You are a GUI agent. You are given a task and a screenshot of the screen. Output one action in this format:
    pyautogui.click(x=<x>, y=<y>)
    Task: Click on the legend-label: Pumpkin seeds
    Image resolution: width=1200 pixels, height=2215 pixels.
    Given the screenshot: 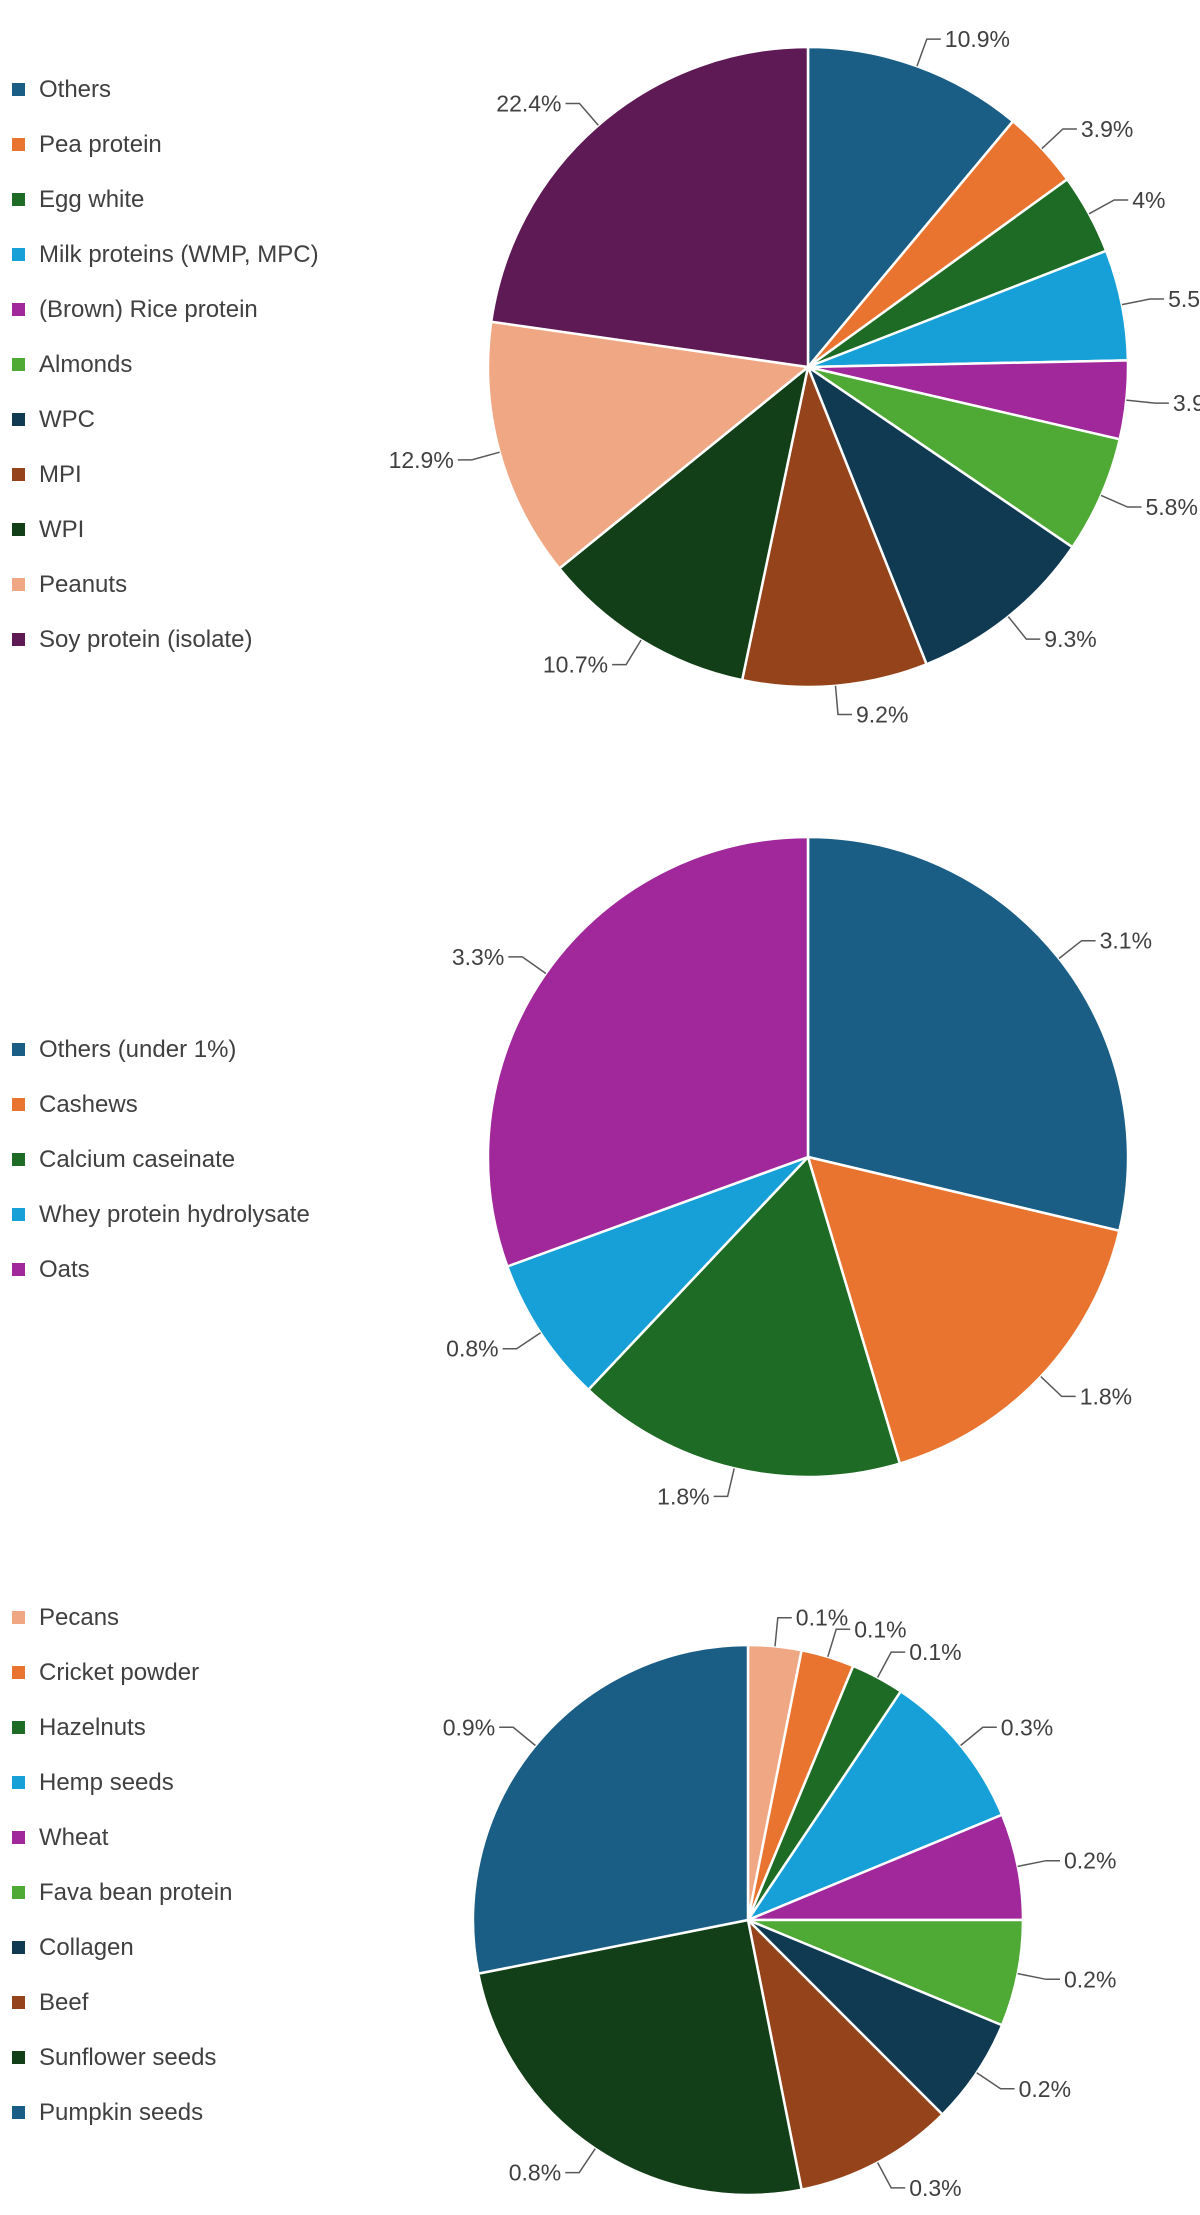 What is the action you would take?
    pyautogui.click(x=121, y=2112)
    